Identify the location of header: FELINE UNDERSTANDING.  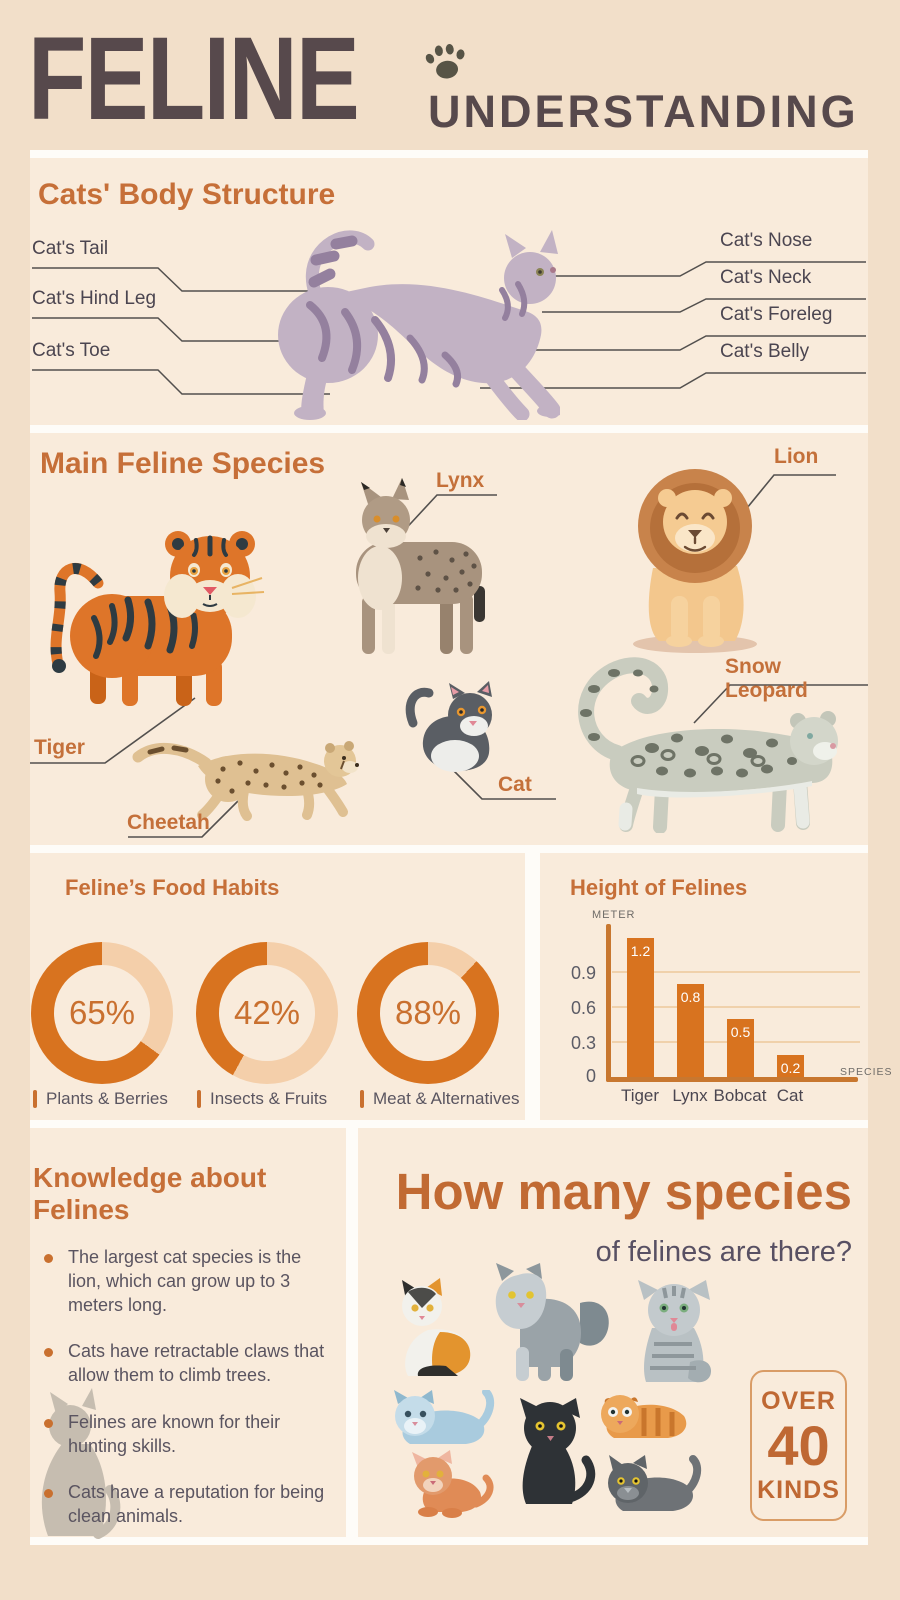
(450, 75).